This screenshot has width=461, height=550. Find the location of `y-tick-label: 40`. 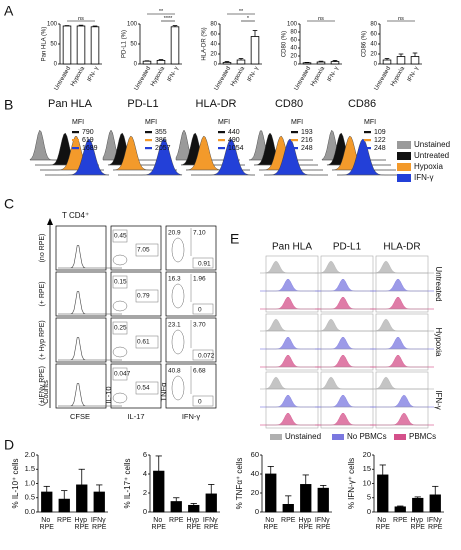

y-tick-label: 40 is located at coordinates (255, 473).